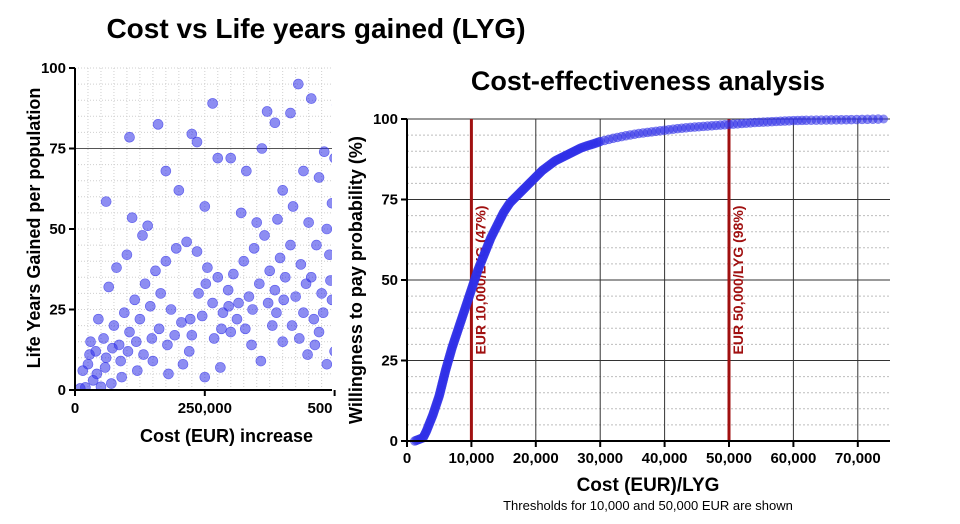 This screenshot has width=960, height=524. Describe the element at coordinates (648, 485) in the screenshot. I see `right-chart-xlabel: Cost (EUR)/LYG` at that location.